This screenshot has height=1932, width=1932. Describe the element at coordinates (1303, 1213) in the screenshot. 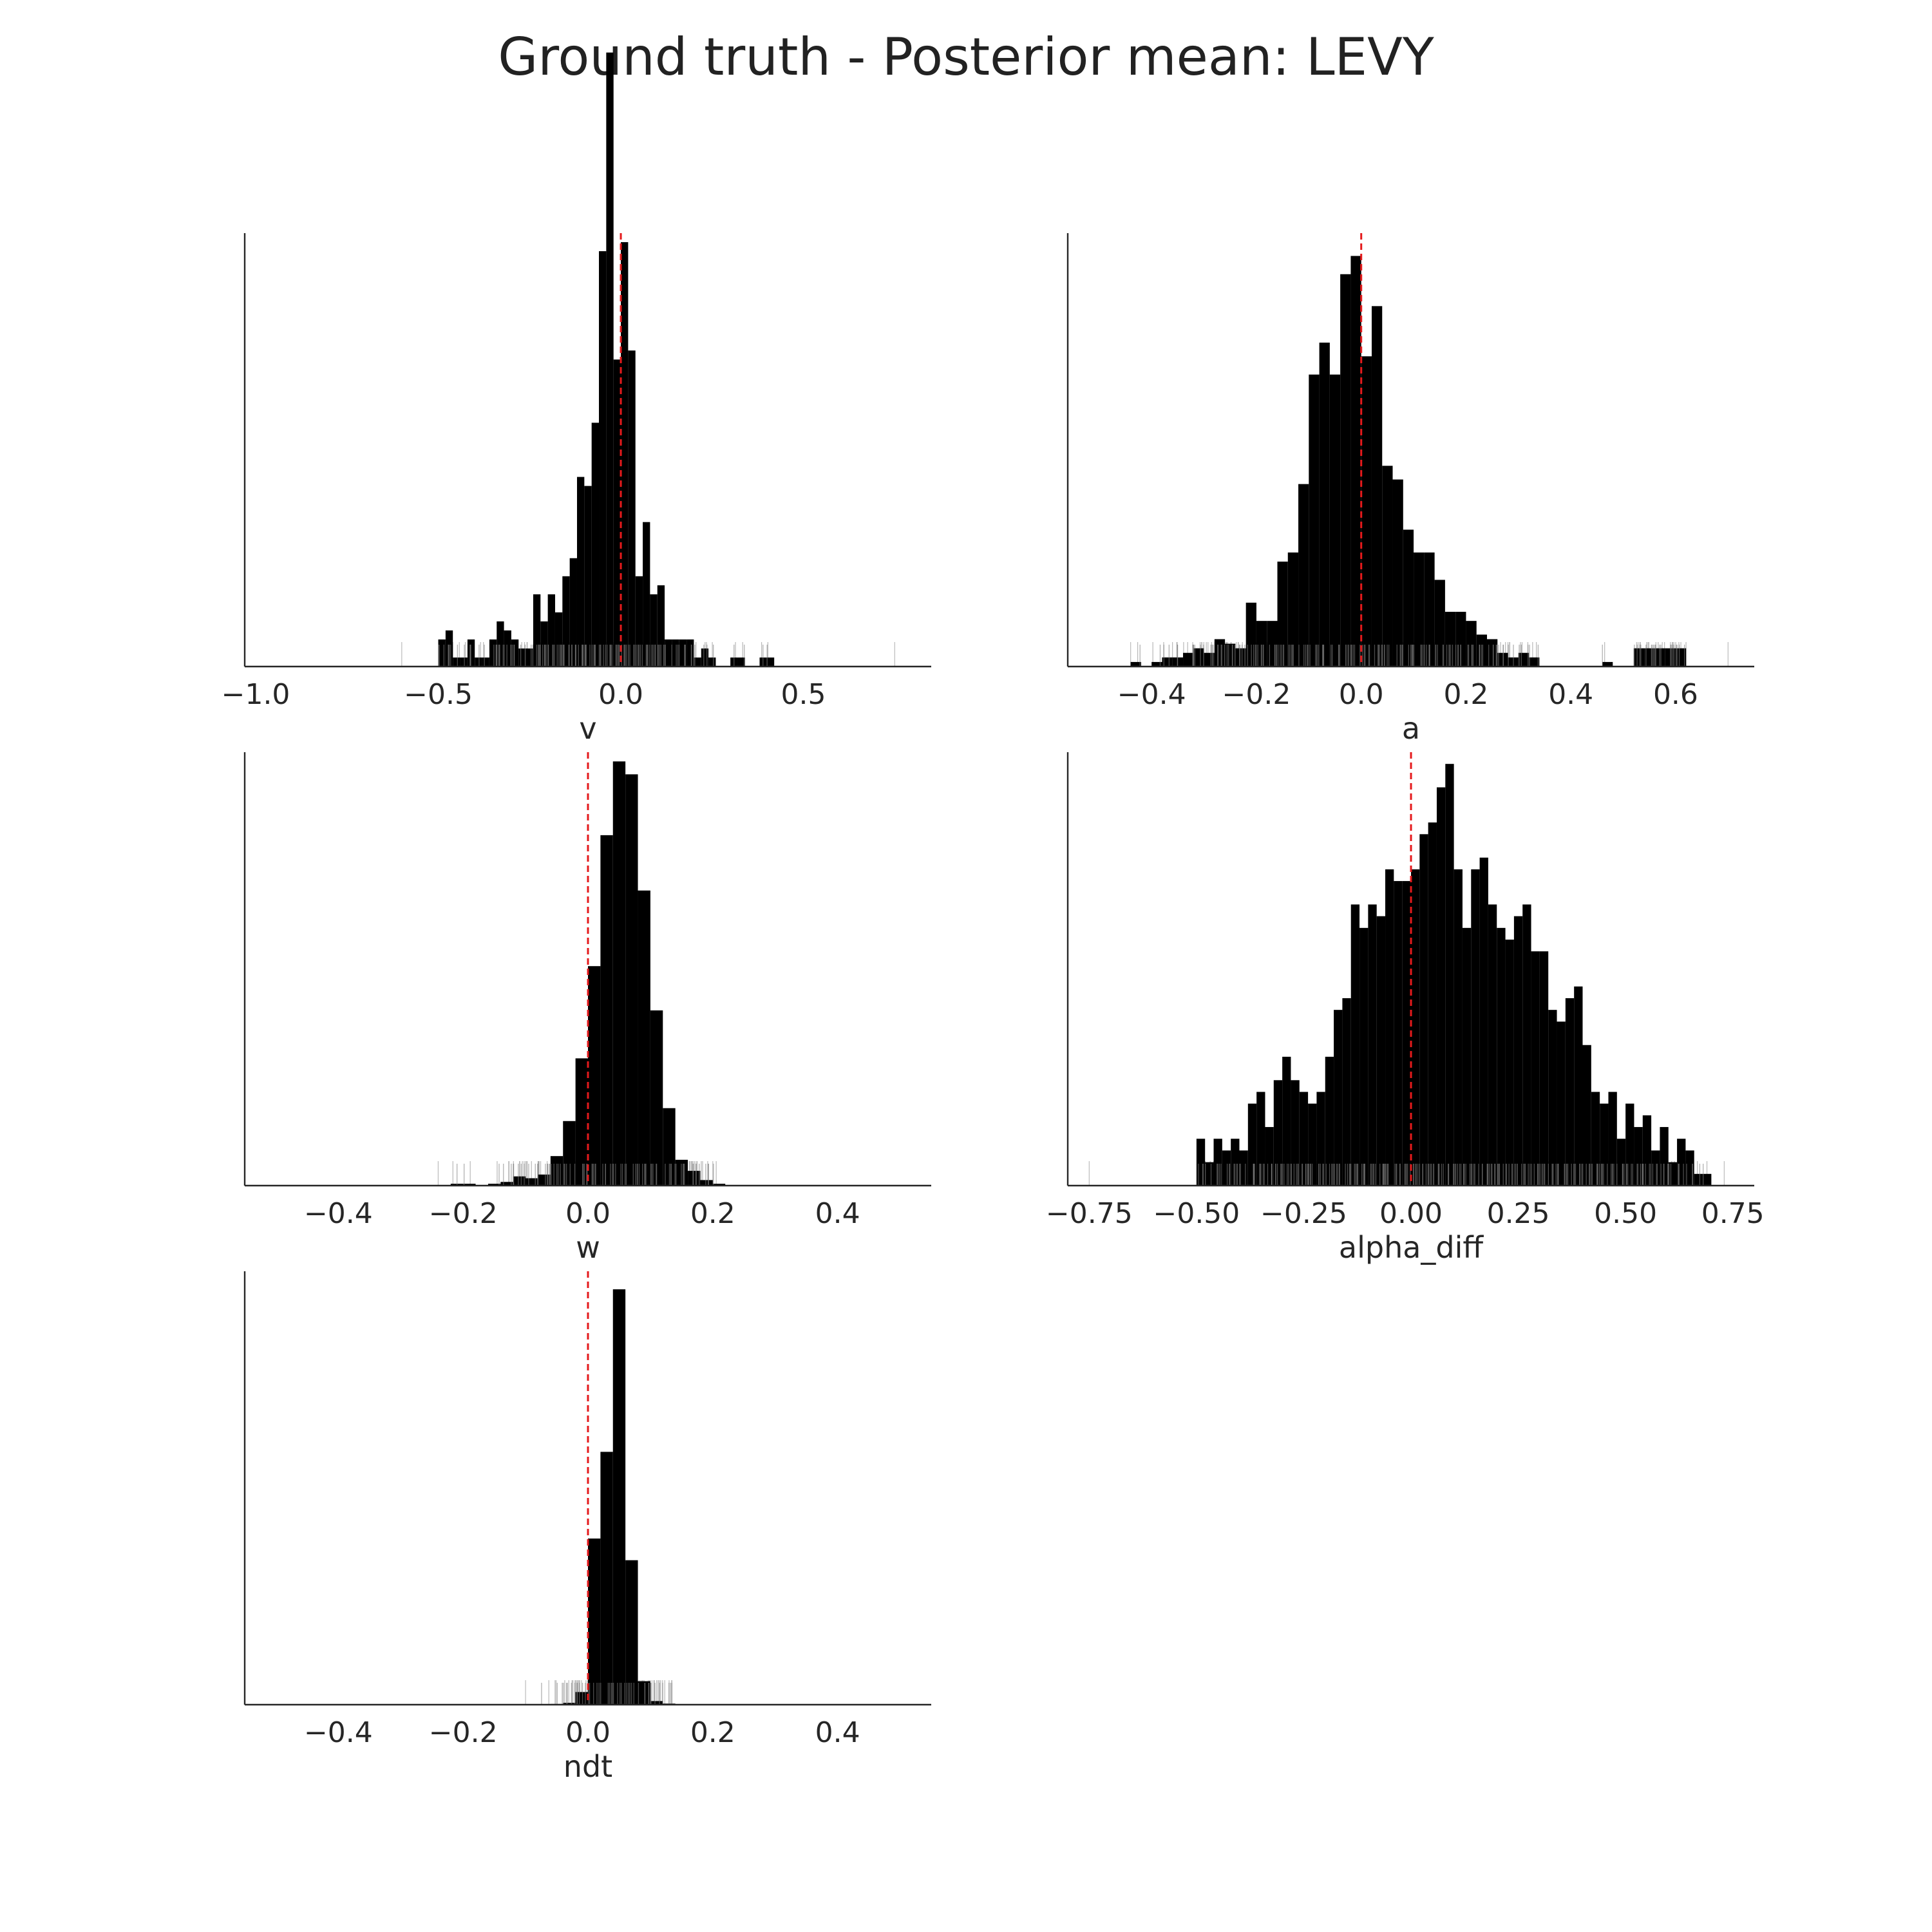

I see `x-tick-label: −0.25` at that location.